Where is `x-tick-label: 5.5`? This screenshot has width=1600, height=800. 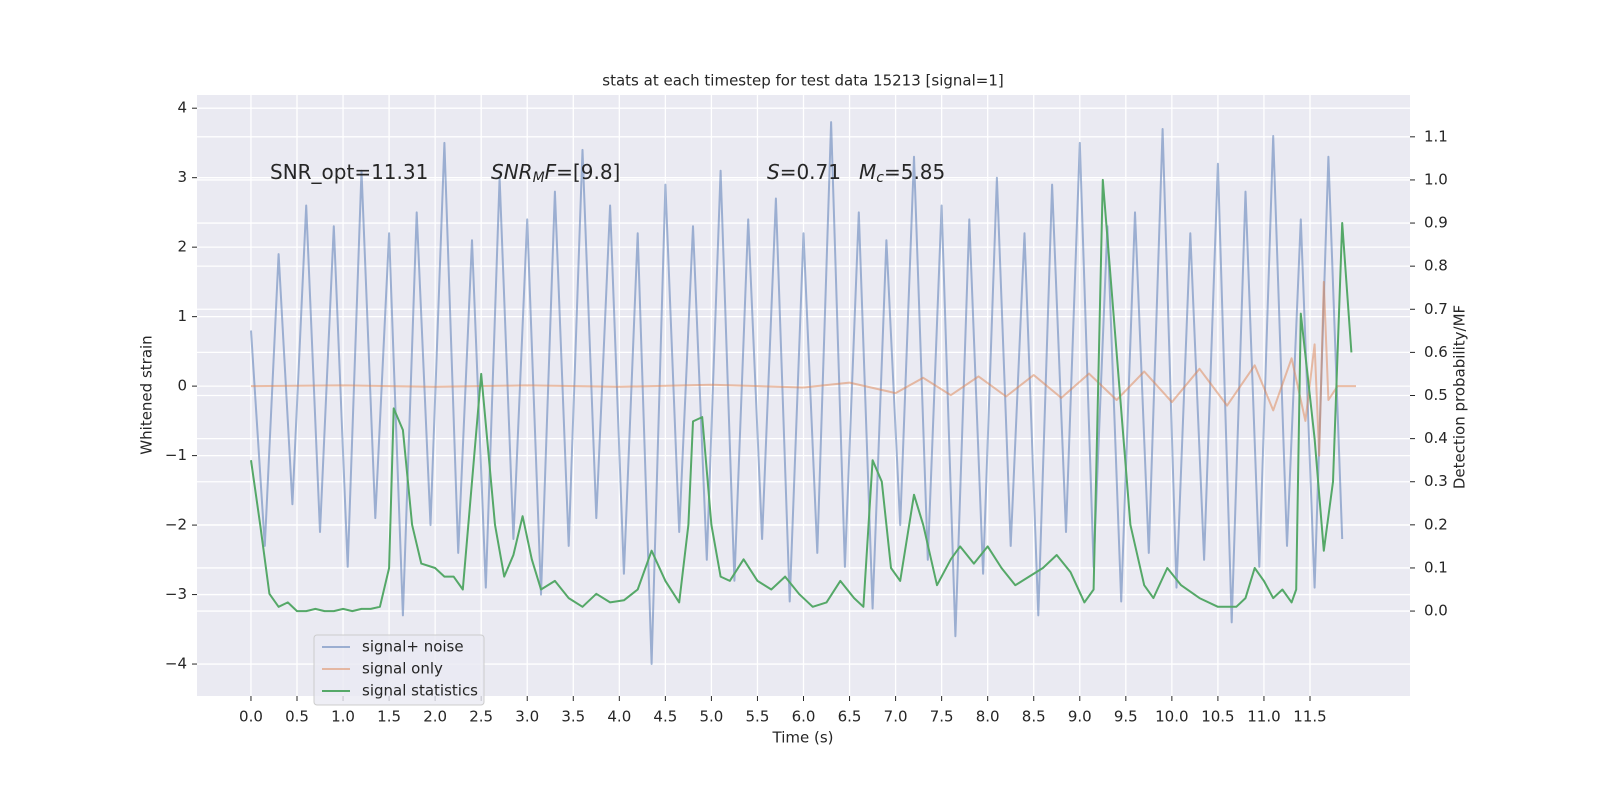 x-tick-label: 5.5 is located at coordinates (758, 717).